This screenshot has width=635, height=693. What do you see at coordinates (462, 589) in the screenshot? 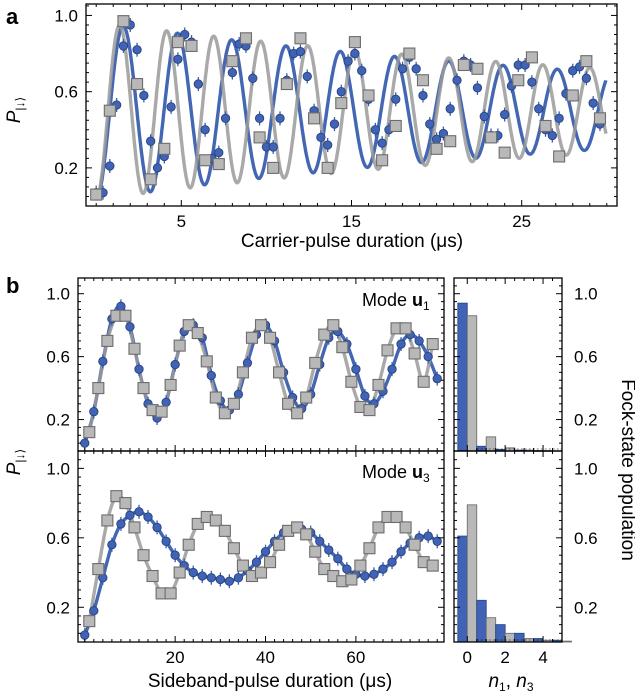
I see `b-hist-bottom-bar-blue` at bounding box center [462, 589].